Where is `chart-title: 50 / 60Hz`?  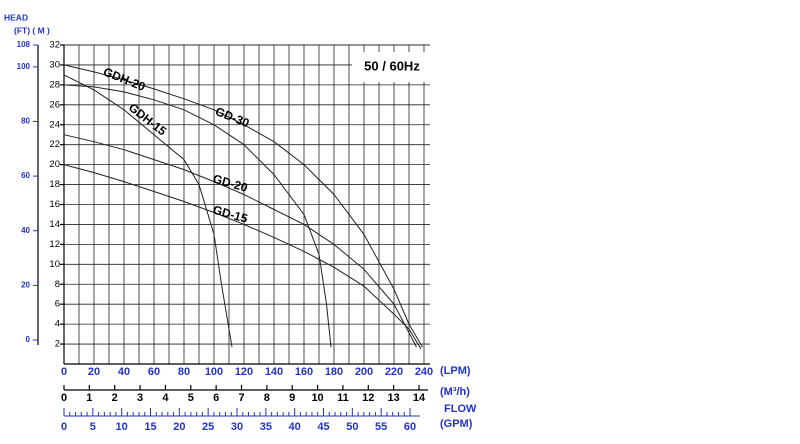 chart-title: 50 / 60Hz is located at coordinates (392, 65).